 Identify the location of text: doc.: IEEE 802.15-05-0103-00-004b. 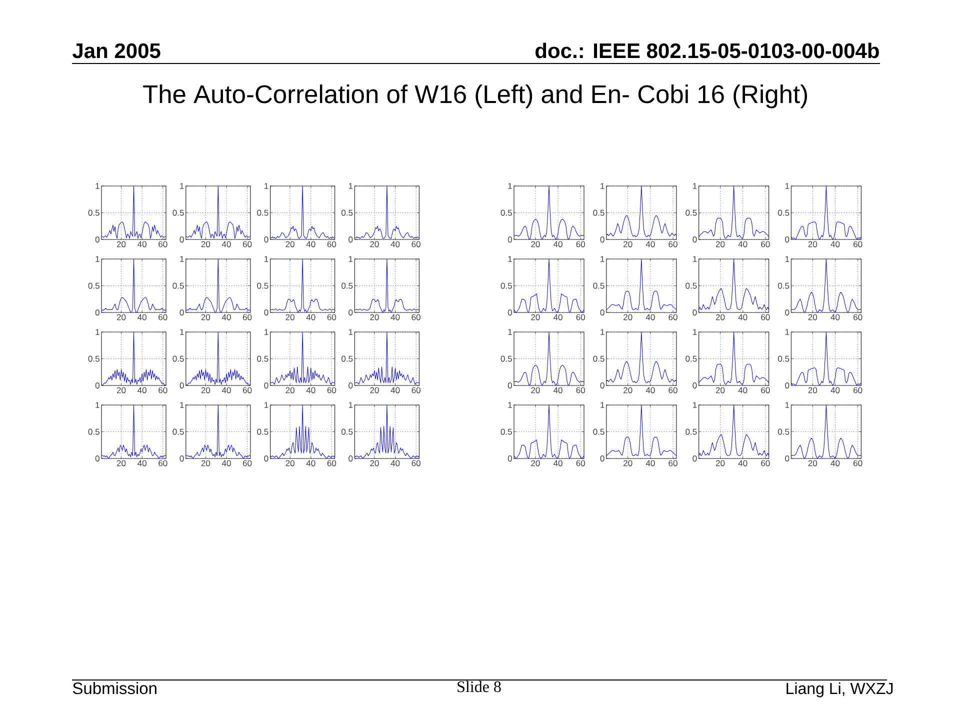
(707, 50).